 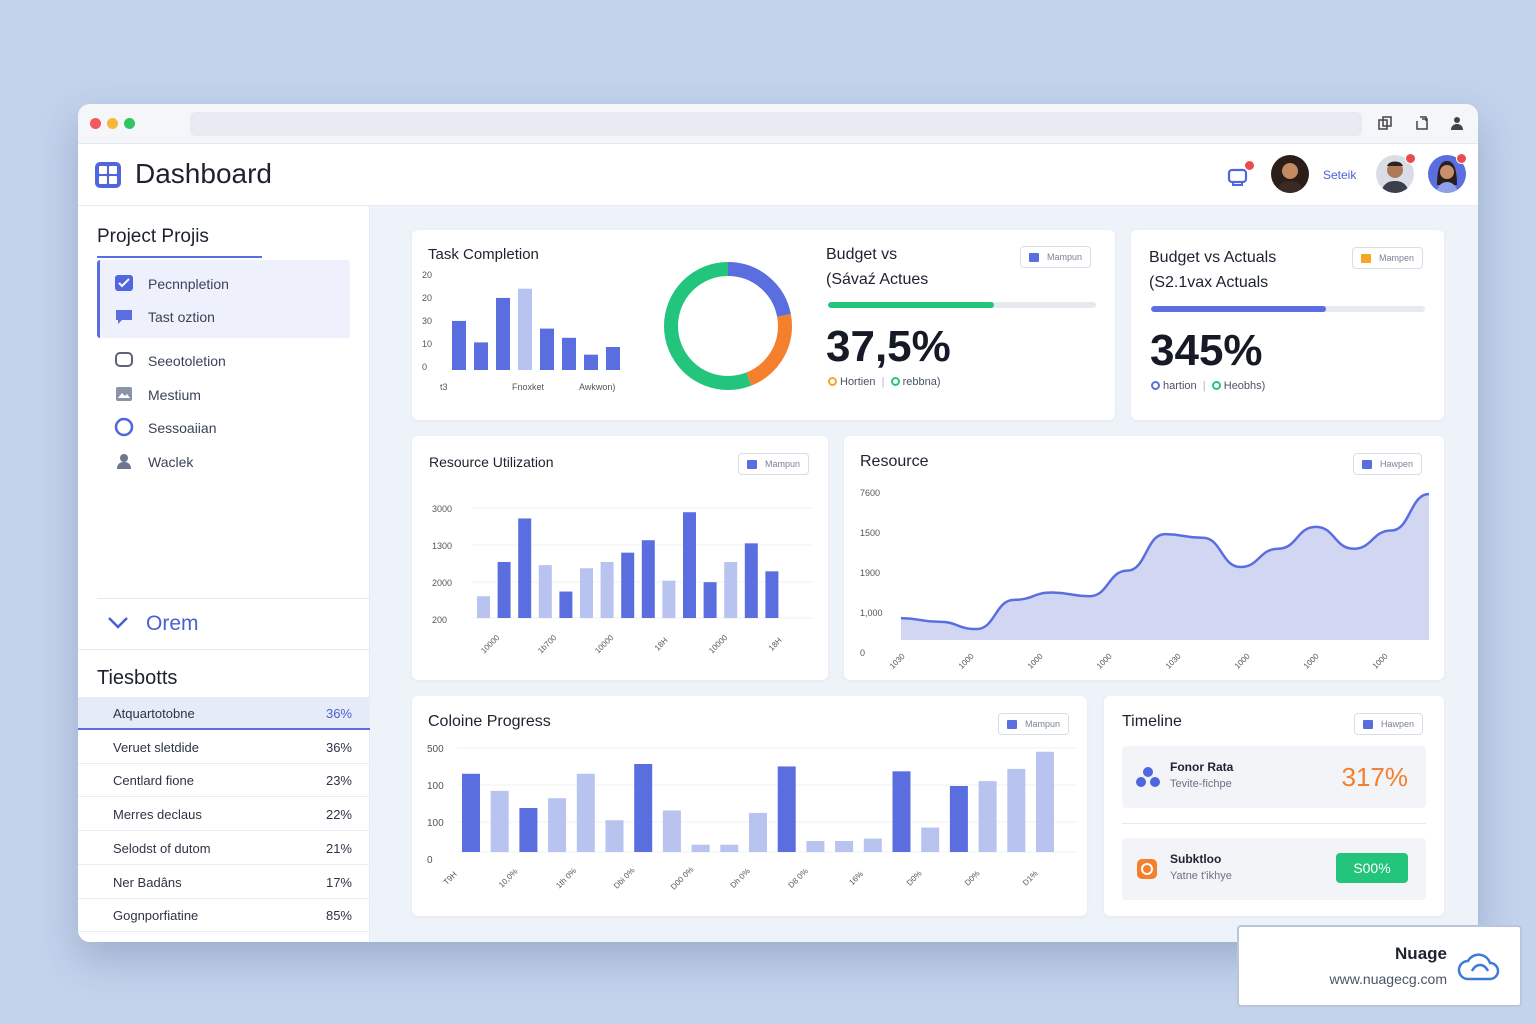 What do you see at coordinates (224, 882) in the screenshot?
I see `table-row: Ner Badâns 17%` at bounding box center [224, 882].